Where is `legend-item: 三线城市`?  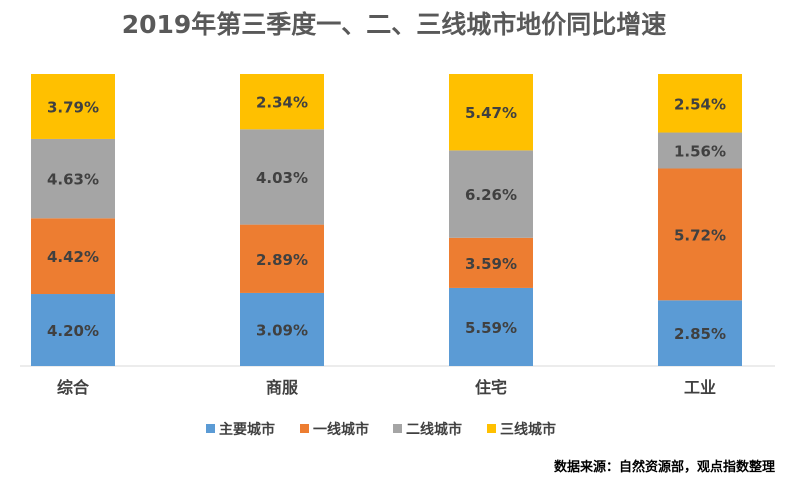 legend-item: 三线城市 is located at coordinates (521, 429).